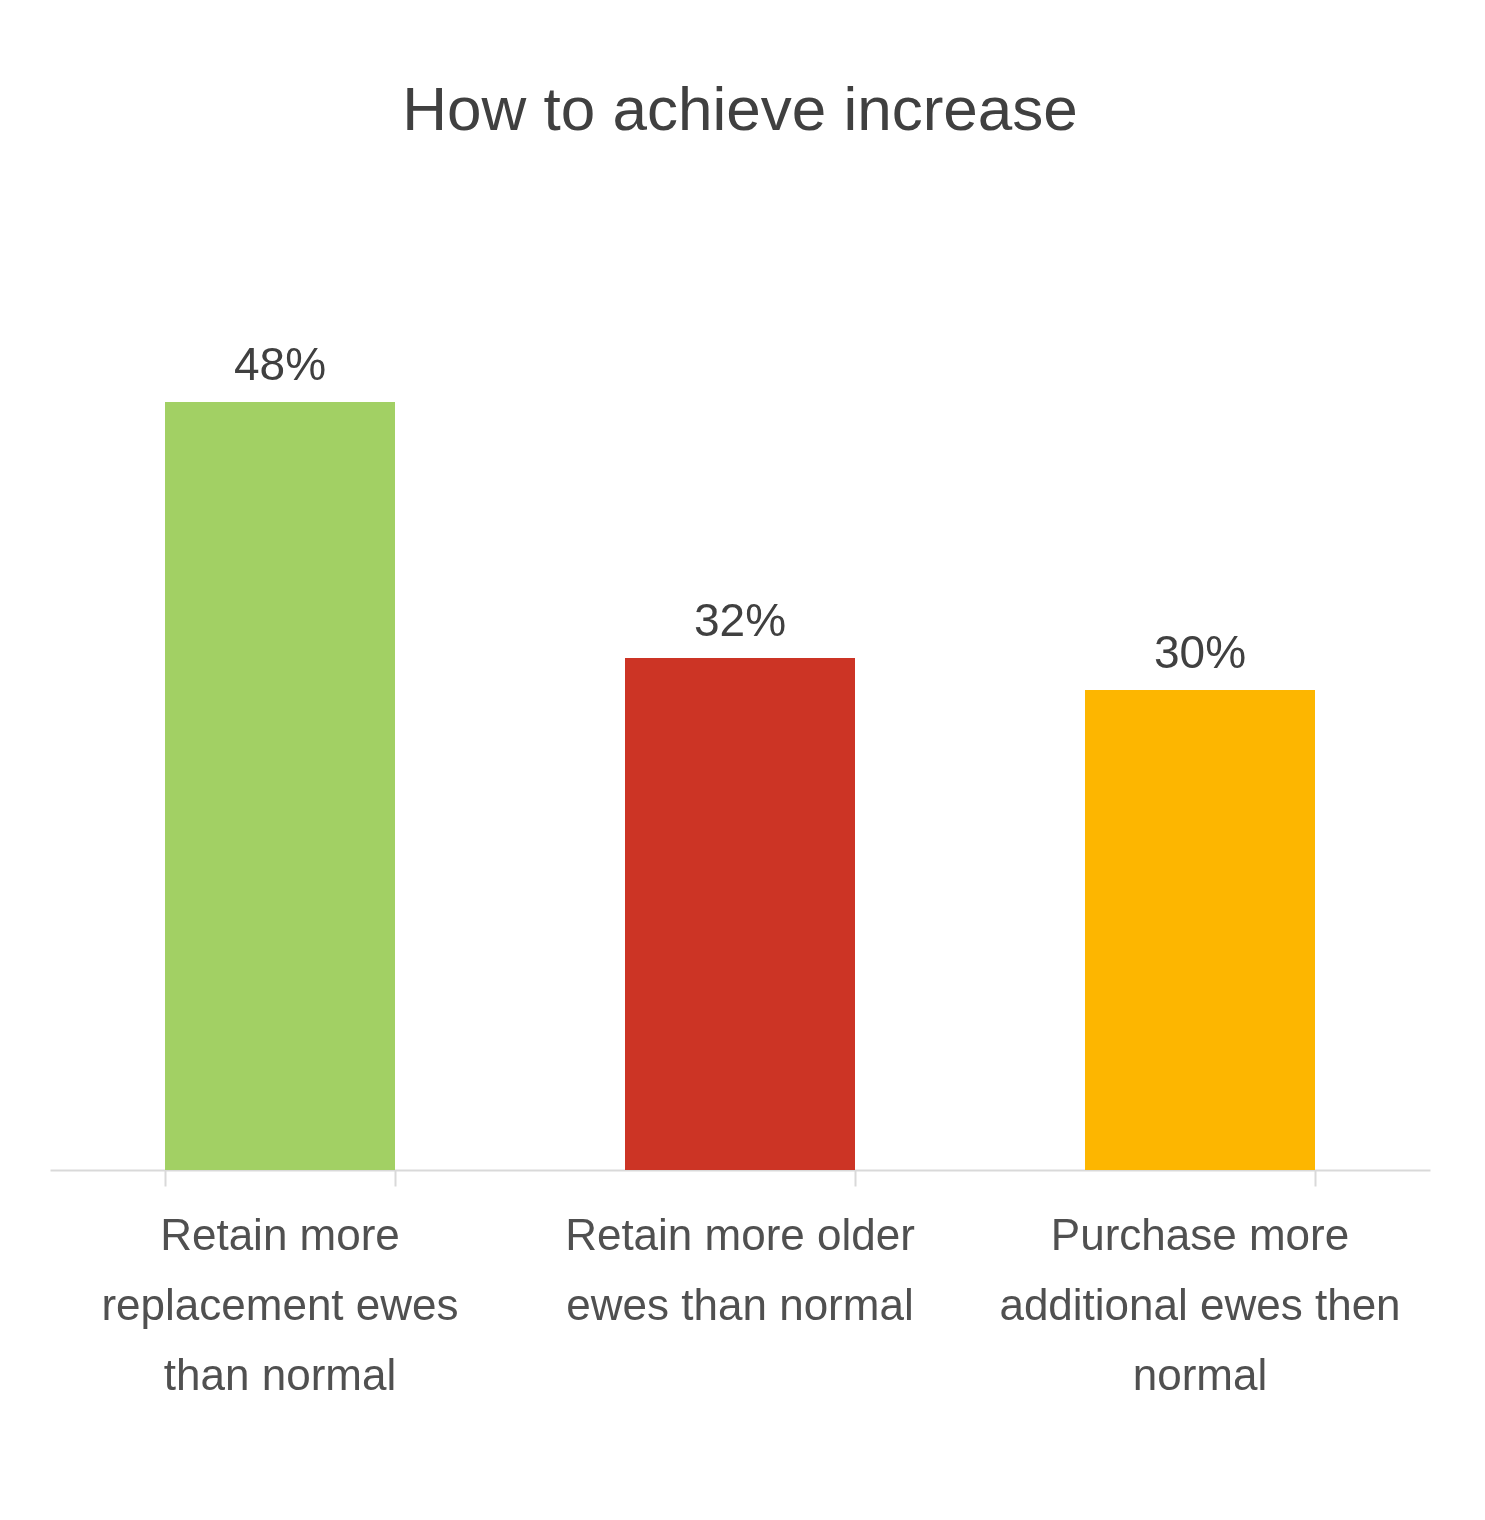 This screenshot has height=1520, width=1485. What do you see at coordinates (1200, 1304) in the screenshot?
I see `x-tick-label: Purchase more additional ewes then normal` at bounding box center [1200, 1304].